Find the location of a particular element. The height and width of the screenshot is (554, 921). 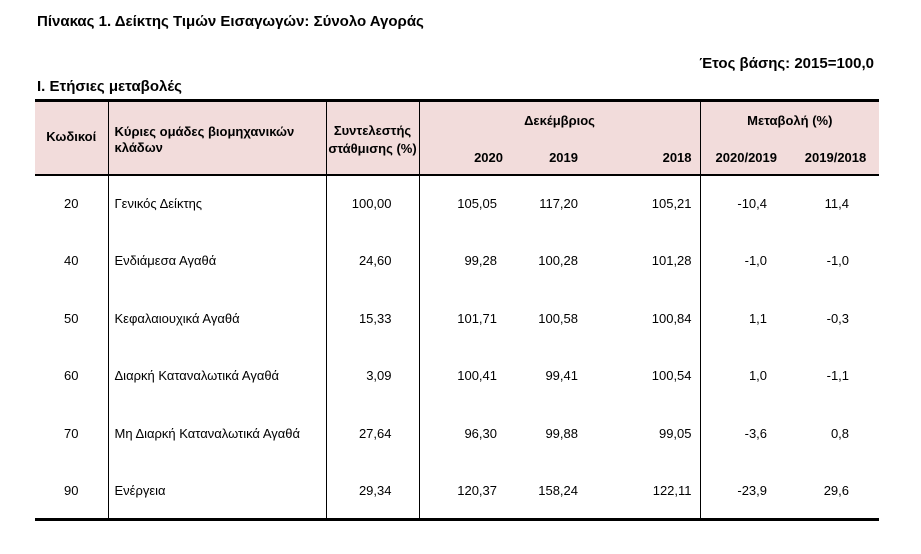

row-value-2019: 99,41 is located at coordinates (561, 376).